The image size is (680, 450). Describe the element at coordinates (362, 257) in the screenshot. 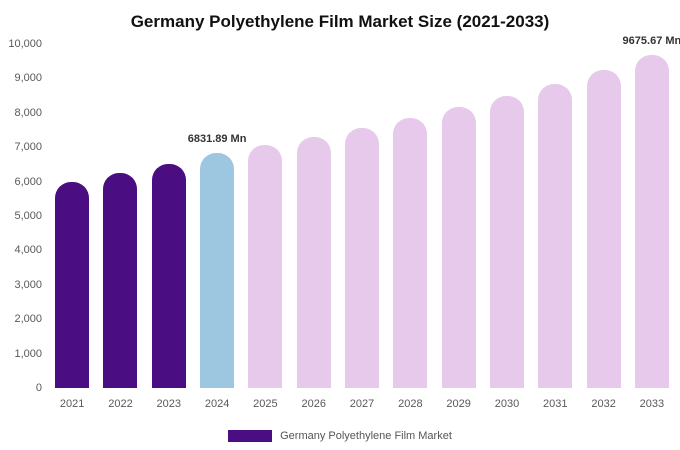

I see `bar-2027` at that location.